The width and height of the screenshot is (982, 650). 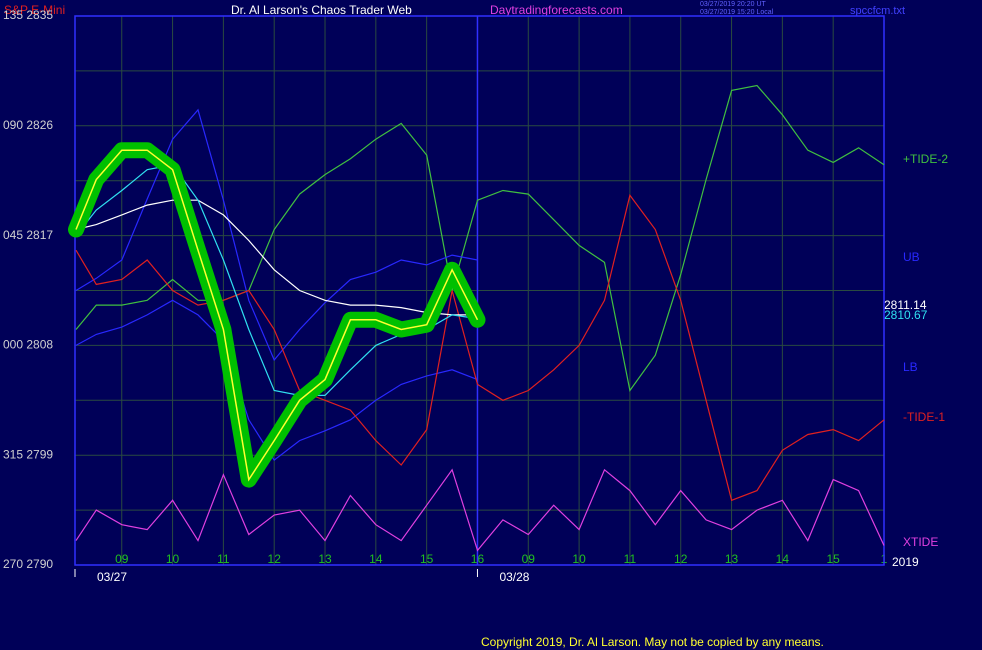 I want to click on file-name: spccfcm.txt, so click(x=877, y=11).